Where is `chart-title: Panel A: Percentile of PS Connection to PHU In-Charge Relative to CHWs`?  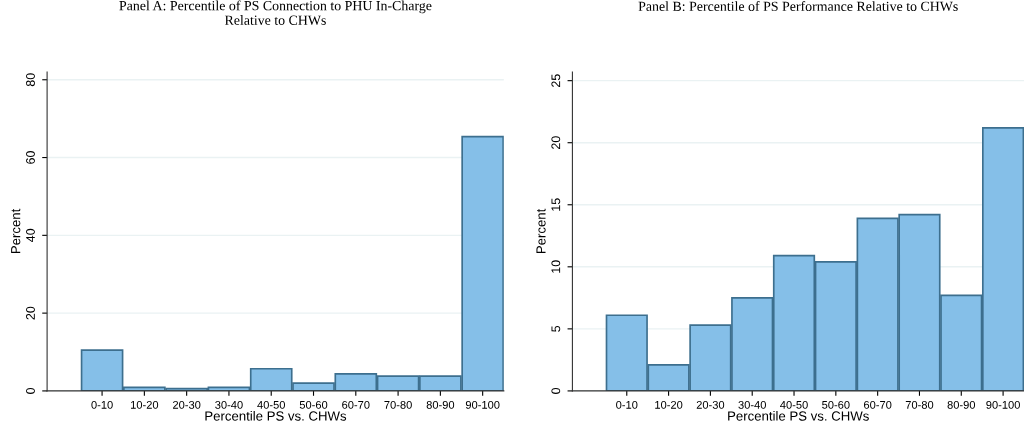
chart-title: Panel A: Percentile of PS Connection to PHU In-Charge Relative to CHWs is located at coordinates (275, 12).